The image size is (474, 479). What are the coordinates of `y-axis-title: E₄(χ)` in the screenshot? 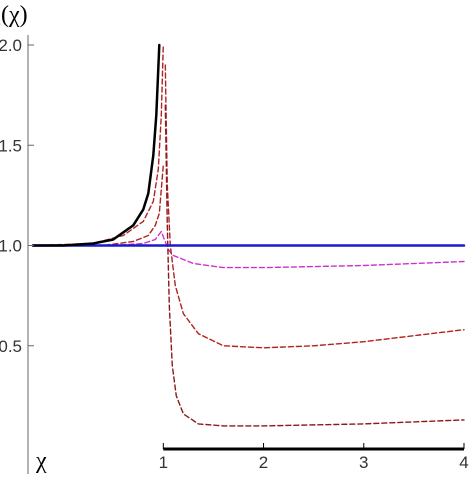 It's located at (14, 15).